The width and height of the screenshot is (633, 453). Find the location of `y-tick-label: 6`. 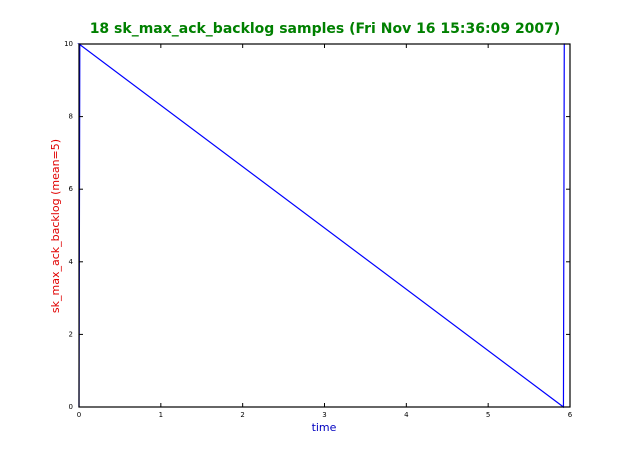

y-tick-label: 6 is located at coordinates (71, 189).